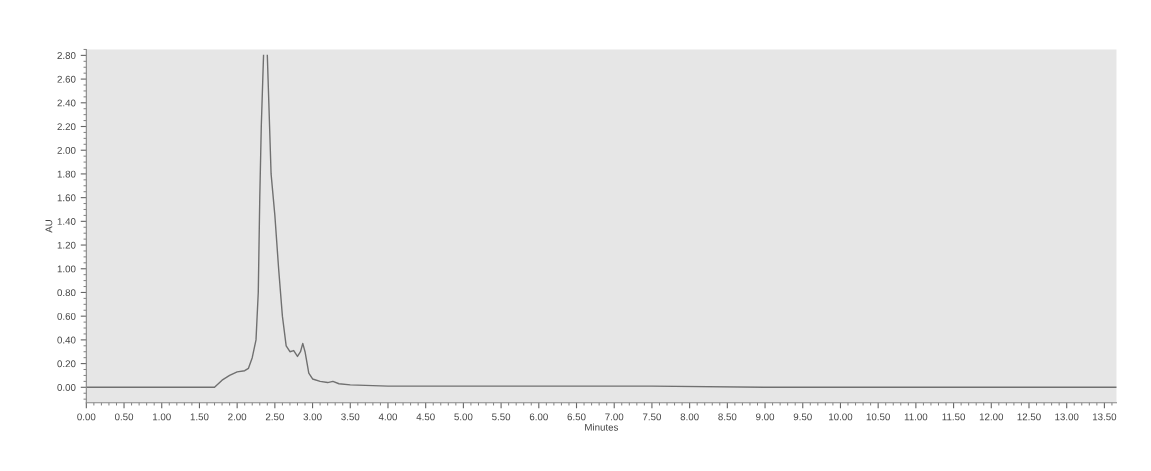 The width and height of the screenshot is (1151, 471). I want to click on x-tick-label: 4.00, so click(388, 417).